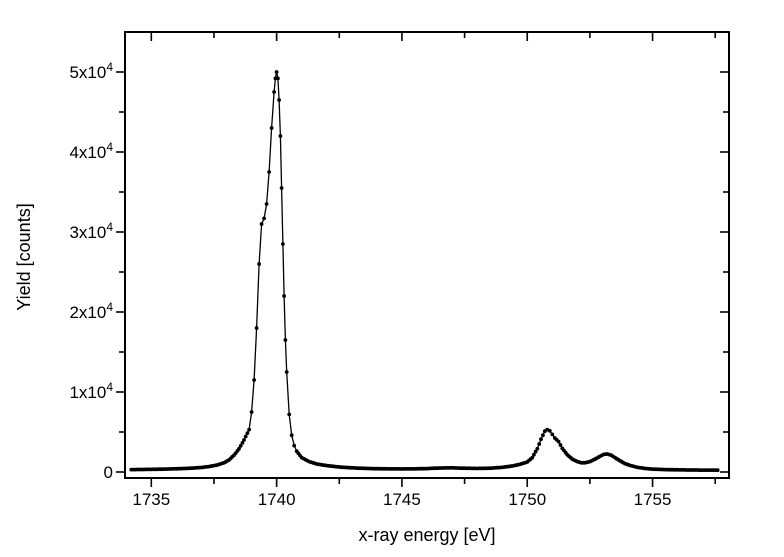  What do you see at coordinates (91, 391) in the screenshot?
I see `y-tick-label: 1x10⁴` at bounding box center [91, 391].